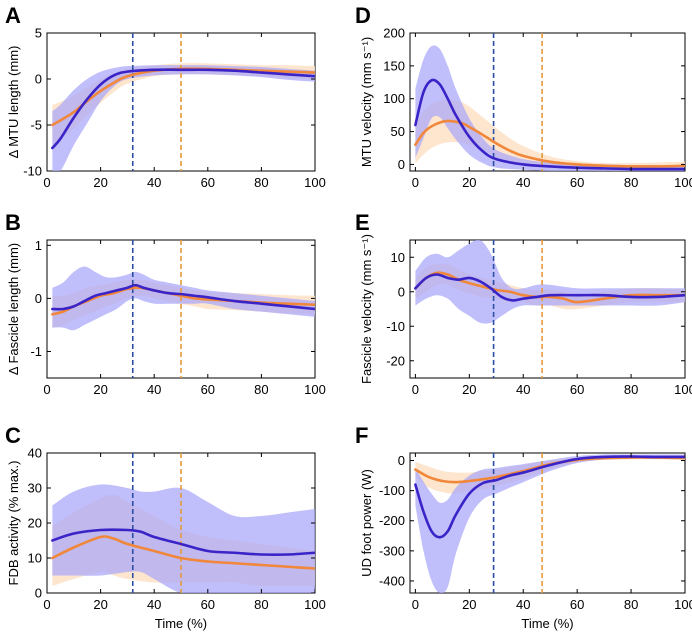 The width and height of the screenshot is (692, 639). I want to click on panel-b-y-axis-label: Δ Fascicle length (mm), so click(13, 309).